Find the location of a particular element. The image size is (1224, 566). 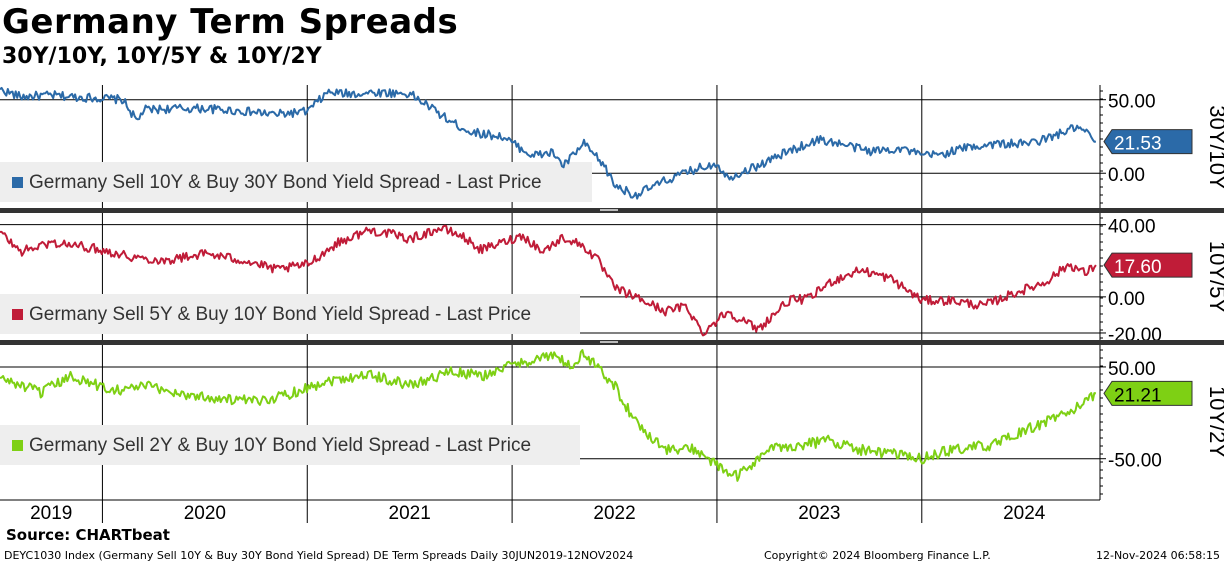

last-value-text: 21.21 is located at coordinates (1138, 395).